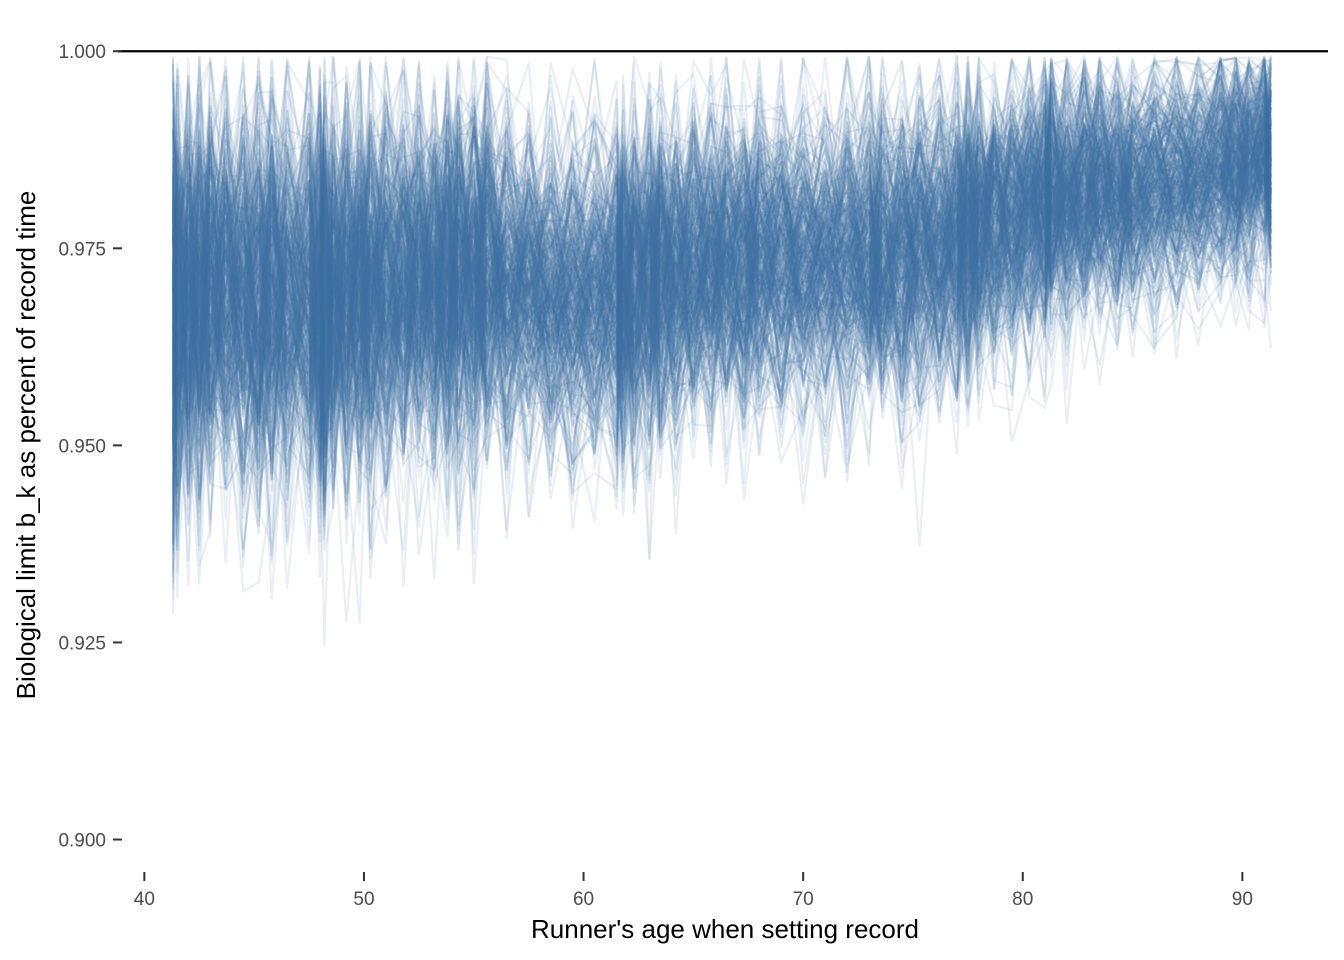 This screenshot has width=1344, height=960. Describe the element at coordinates (82, 841) in the screenshot. I see `y-tick-label-0: 0.900` at that location.